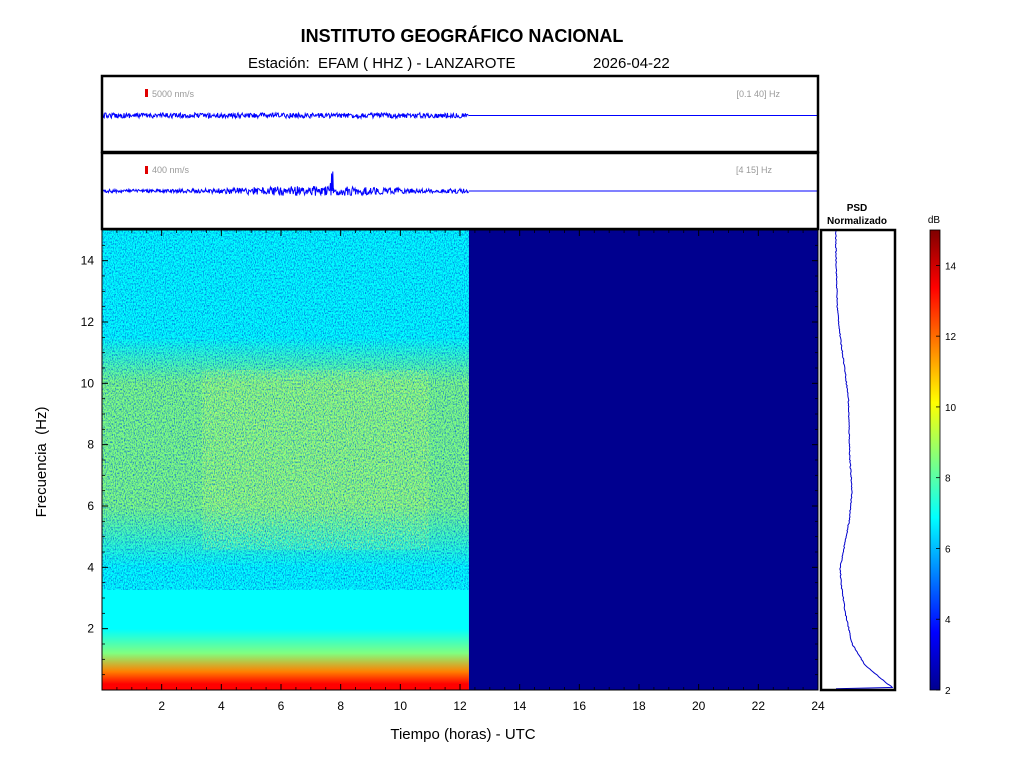 The height and width of the screenshot is (768, 1024). I want to click on x-tick-label: 20, so click(699, 706).